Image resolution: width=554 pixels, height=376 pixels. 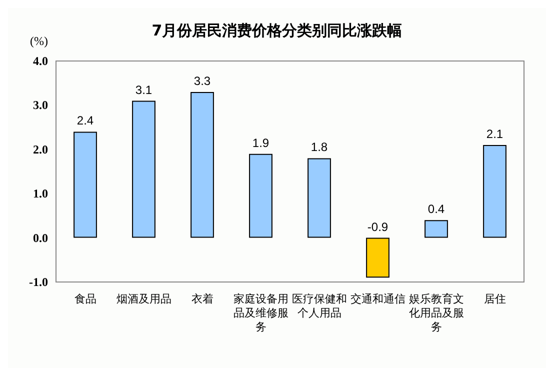 I want to click on chart-title: 7月份居民消费价格分类别同比涨跌幅, so click(x=277, y=31).